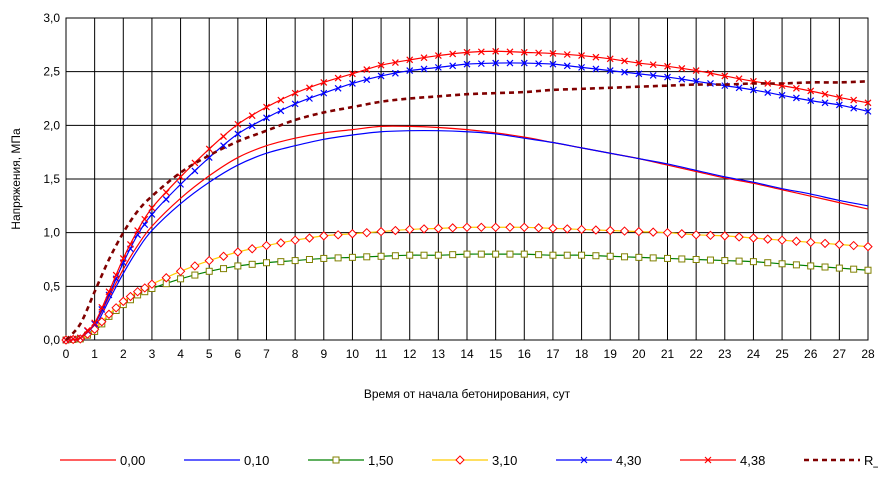 This screenshot has width=878, height=495. Describe the element at coordinates (754, 354) in the screenshot. I see `x-tick-label: 24` at that location.